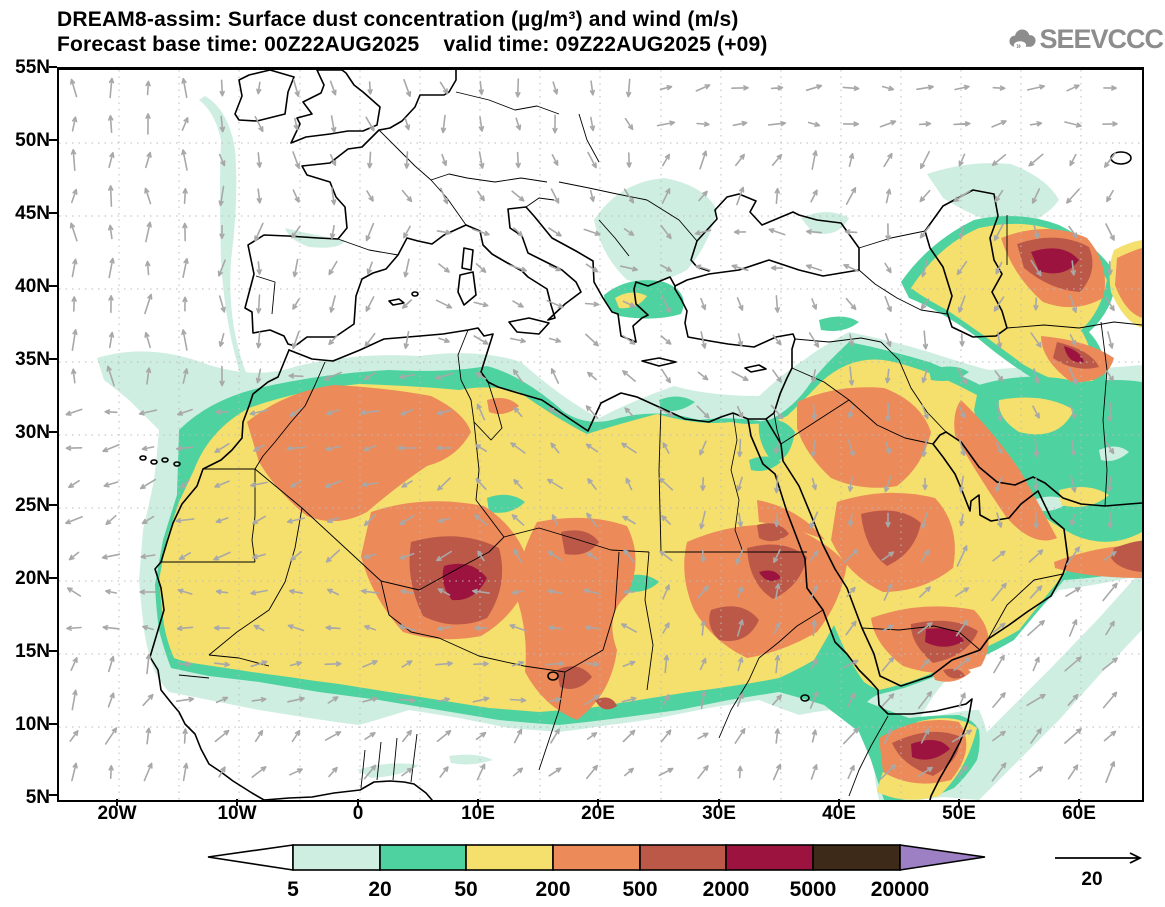 Image resolution: width=1165 pixels, height=907 pixels. I want to click on lon-label: 10W, so click(237, 813).